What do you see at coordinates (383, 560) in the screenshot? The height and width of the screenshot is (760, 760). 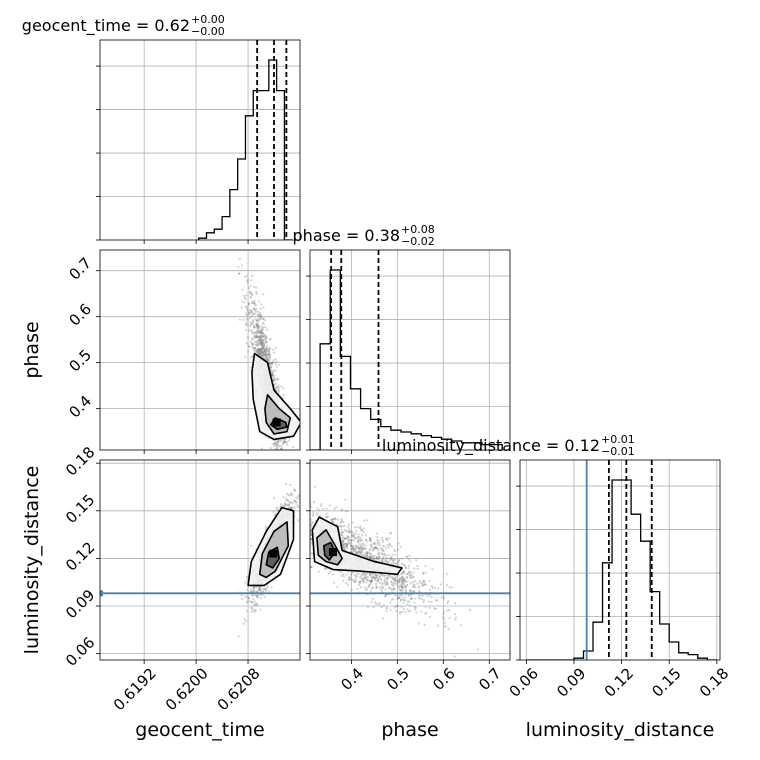 I see `panel-content` at bounding box center [383, 560].